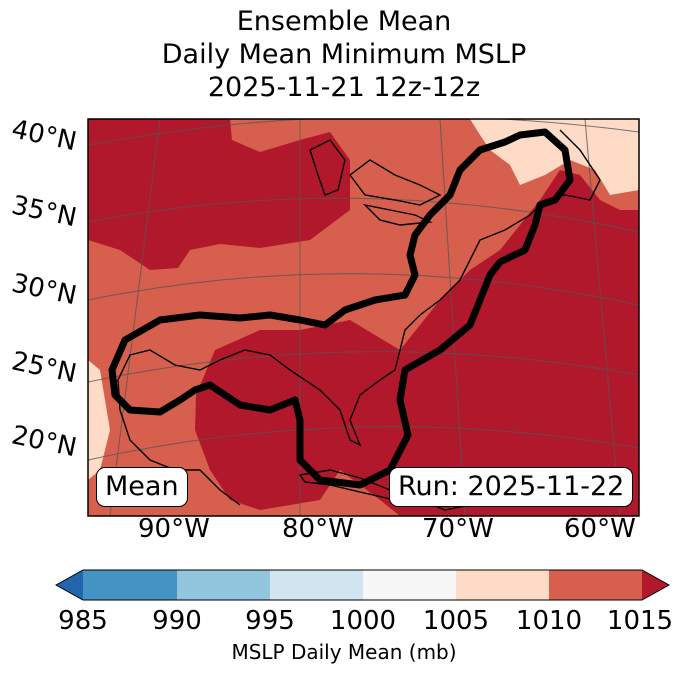 The height and width of the screenshot is (674, 688). Describe the element at coordinates (655, 585) in the screenshot. I see `colorbar-extend-high` at that location.